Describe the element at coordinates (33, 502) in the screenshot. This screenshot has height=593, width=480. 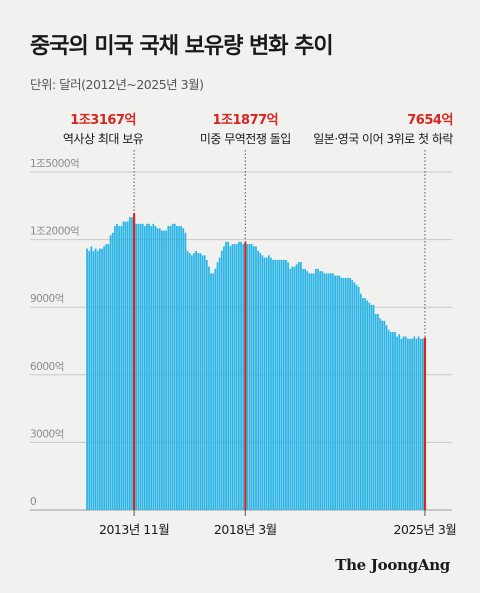
I see `y-tick-label: 0` at that location.